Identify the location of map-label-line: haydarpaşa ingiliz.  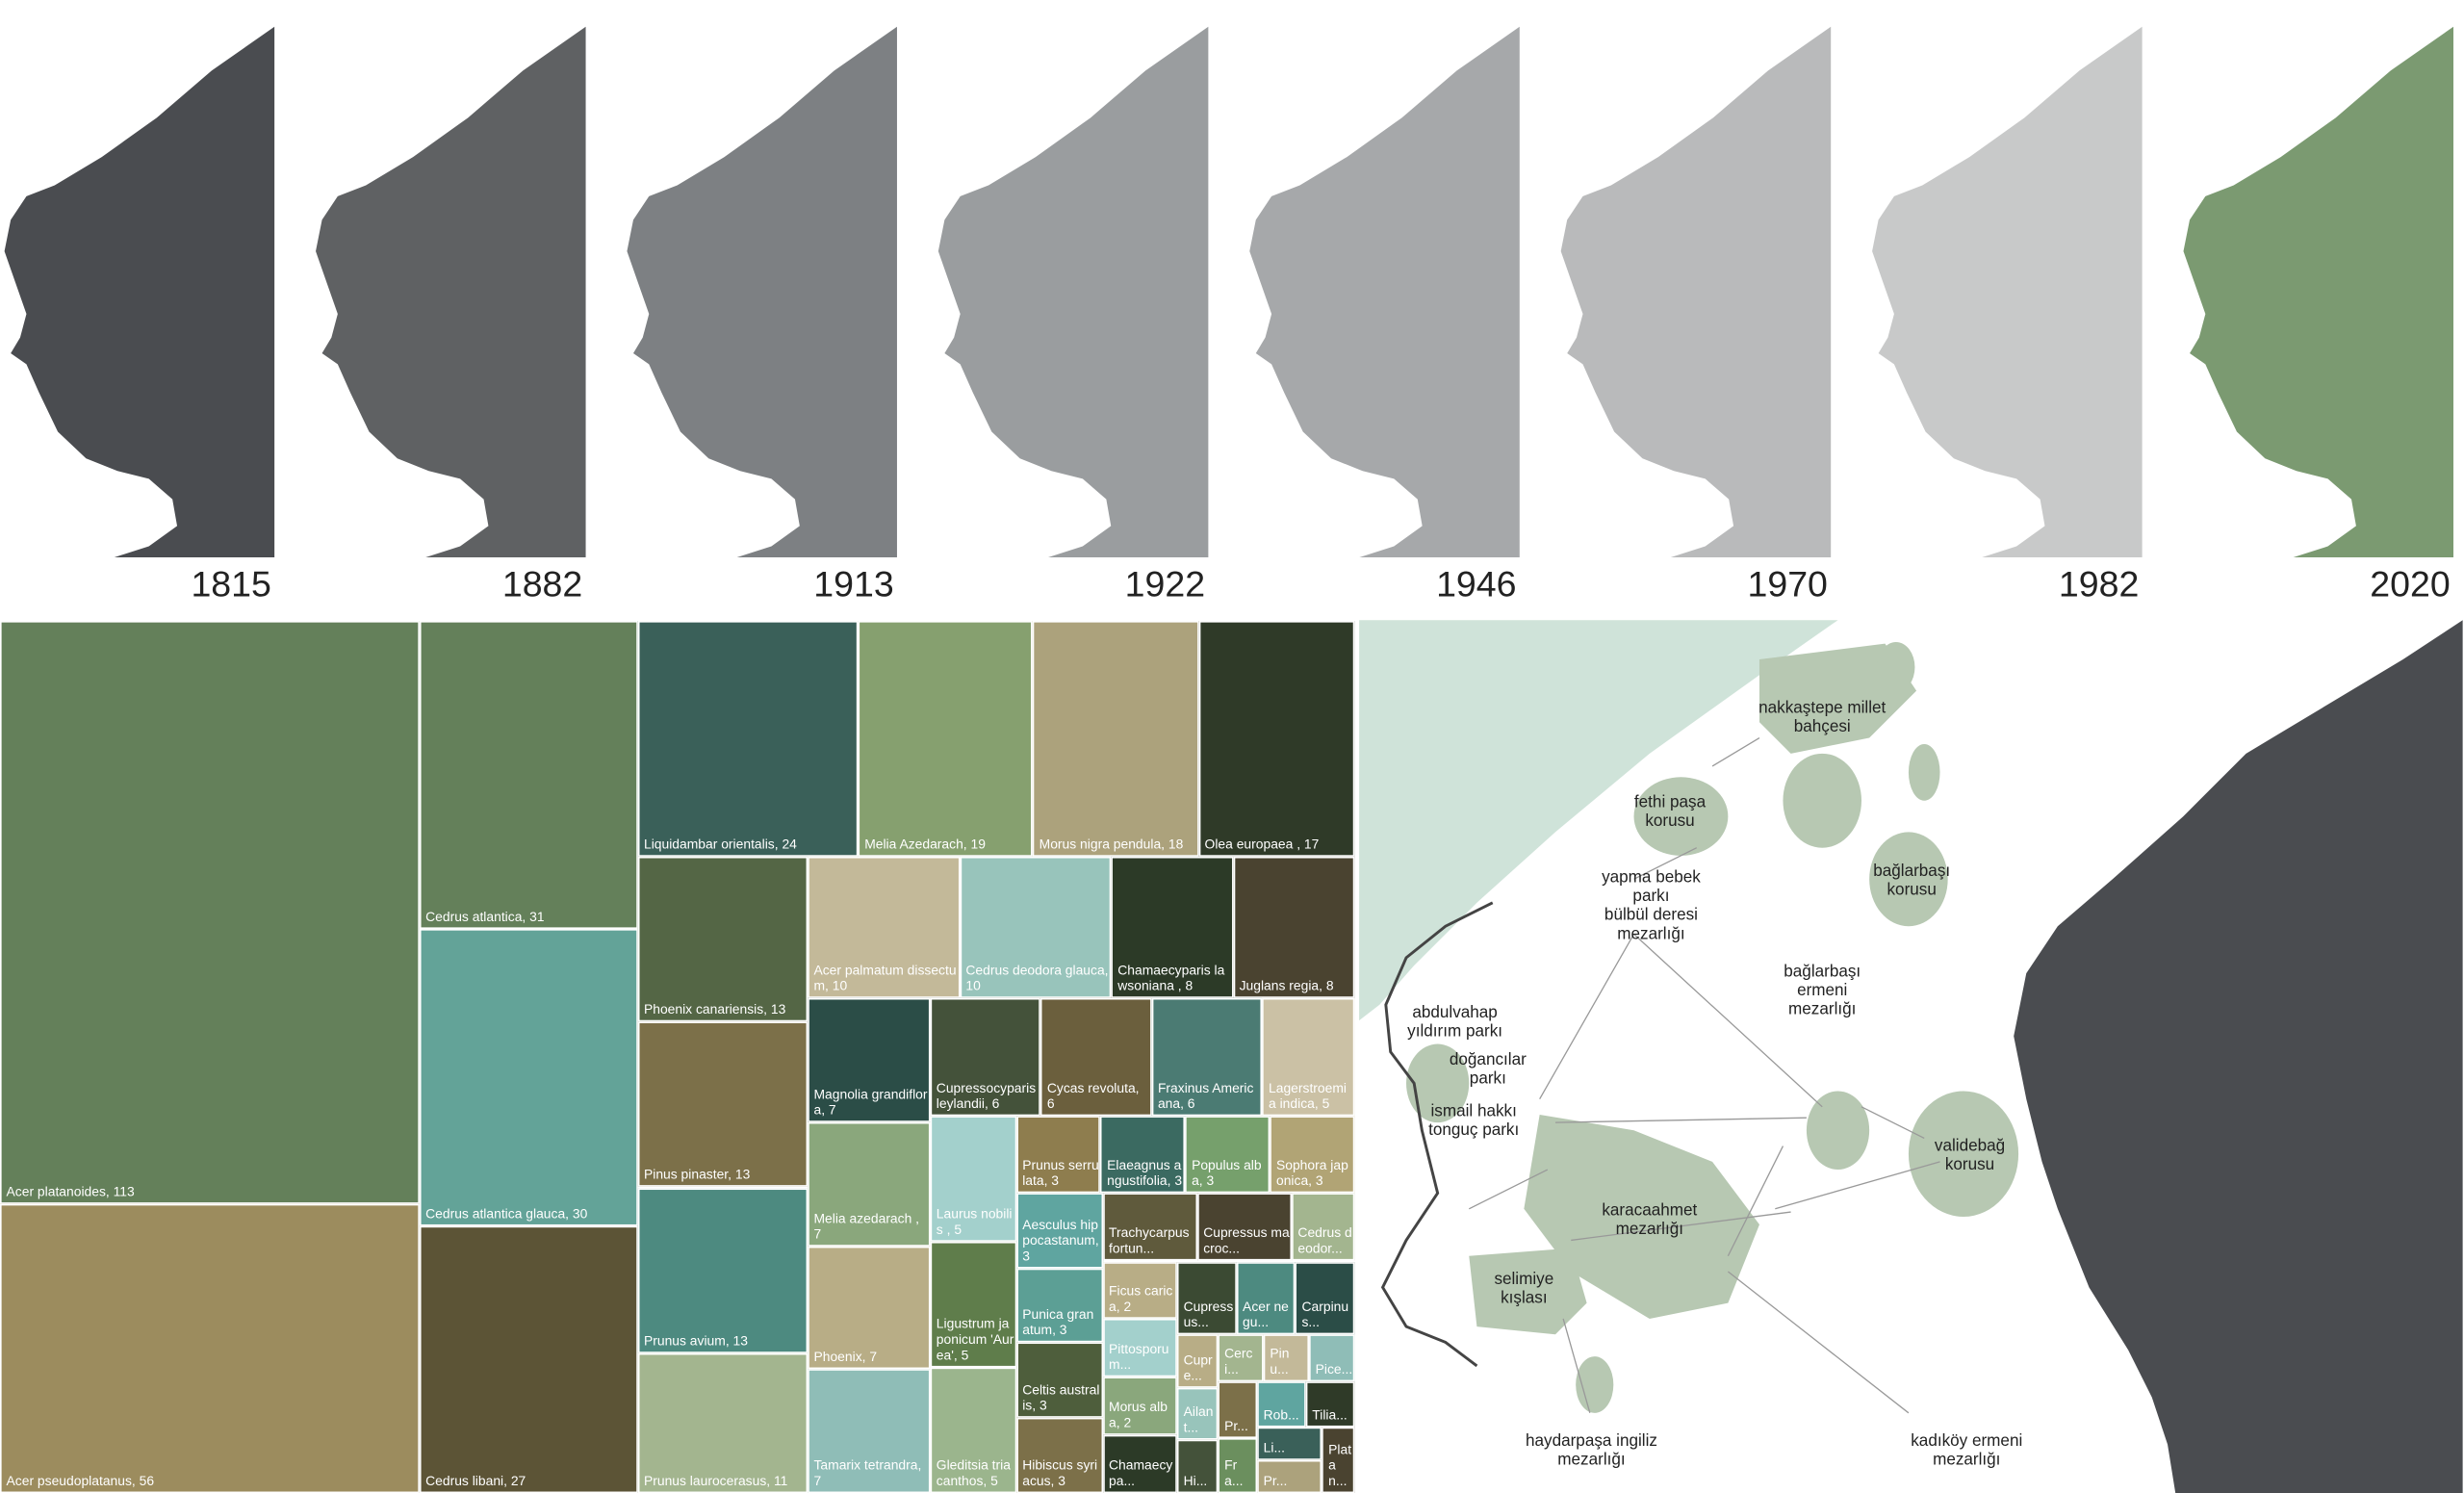
(1591, 1440).